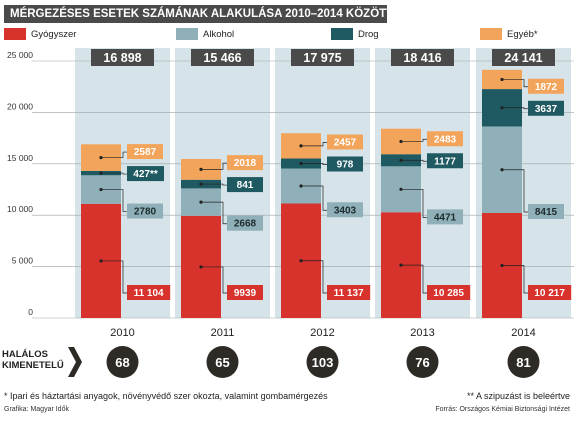  Describe the element at coordinates (114, 200) in the screenshot. I see `connector-line-alkohol-2010` at that location.